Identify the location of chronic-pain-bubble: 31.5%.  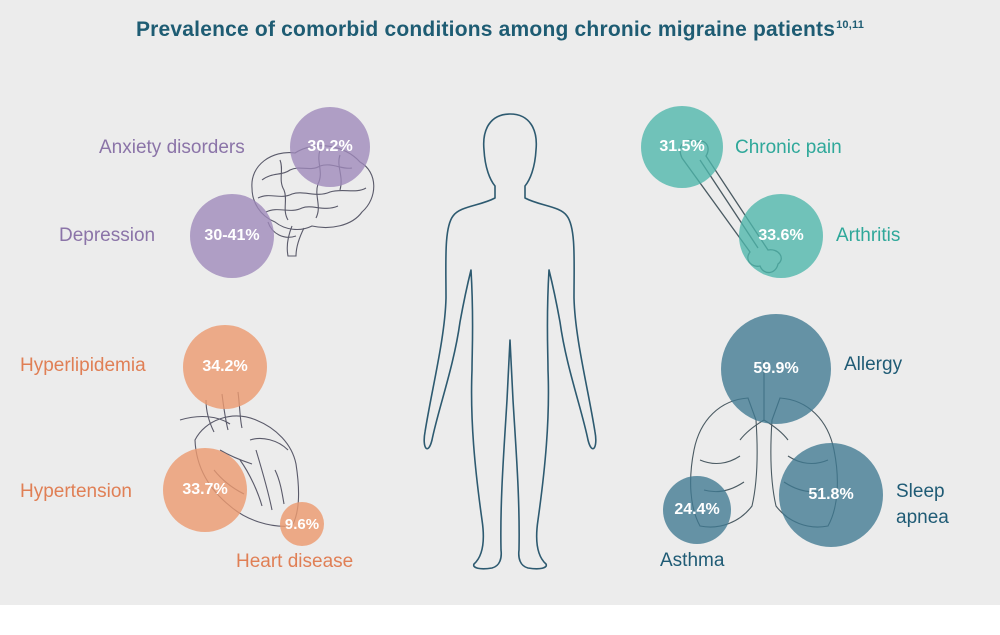
(682, 147).